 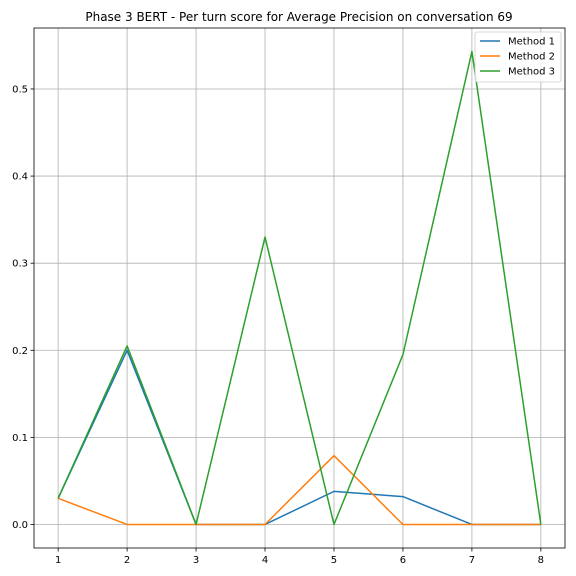 What do you see at coordinates (334, 560) in the screenshot?
I see `x-tick-label: 5` at bounding box center [334, 560].